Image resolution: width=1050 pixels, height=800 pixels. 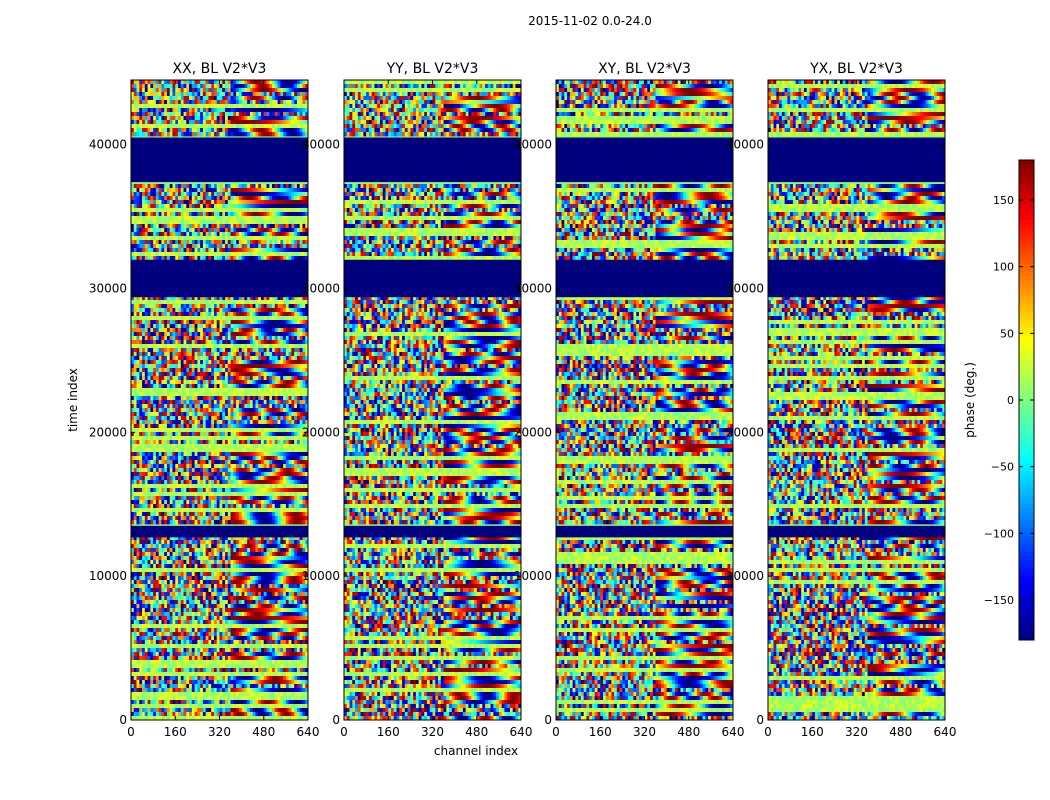 I want to click on figure-title: 2015-11-02 0.0-24.0, so click(x=525, y=21).